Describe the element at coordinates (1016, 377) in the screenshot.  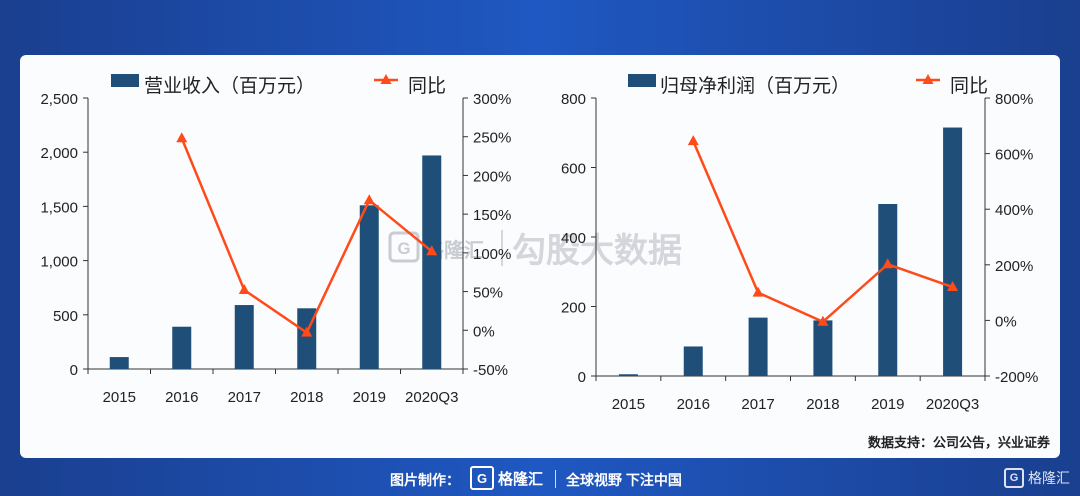
I see `right-tick-label: -200%` at that location.